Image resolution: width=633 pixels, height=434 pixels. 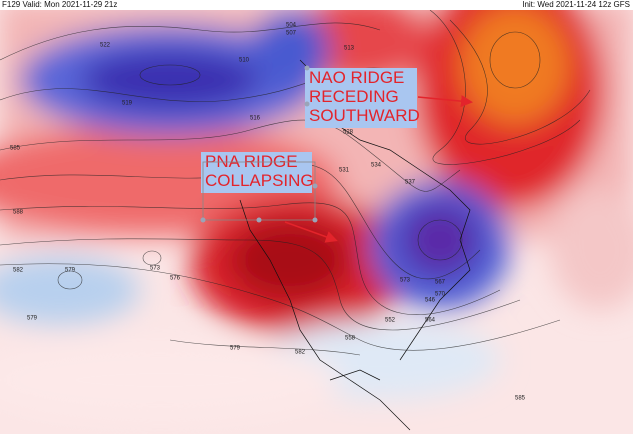 What do you see at coordinates (440, 295) in the screenshot?
I see `contour-label: 570` at bounding box center [440, 295].